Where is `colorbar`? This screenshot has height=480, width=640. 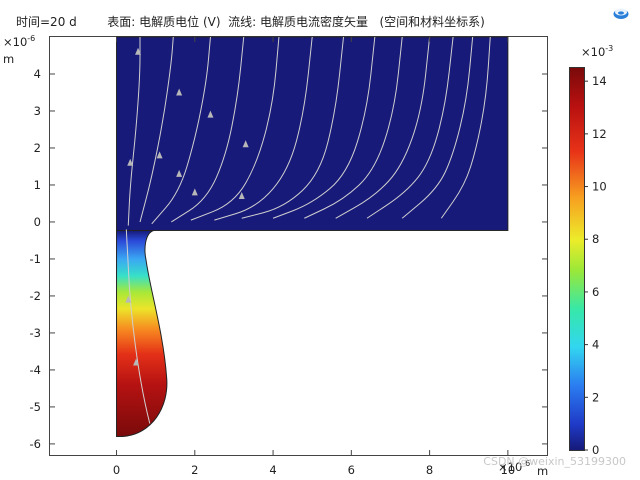 colorbar is located at coordinates (577, 259).